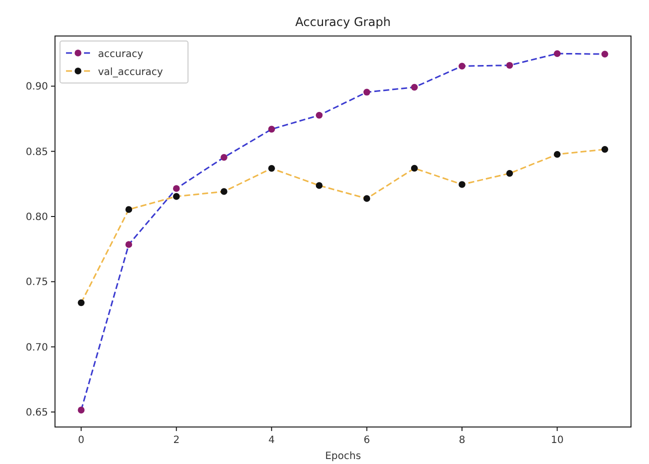 The width and height of the screenshot is (649, 464). What do you see at coordinates (343, 22) in the screenshot?
I see `chart-title: Accuracy Graph` at bounding box center [343, 22].